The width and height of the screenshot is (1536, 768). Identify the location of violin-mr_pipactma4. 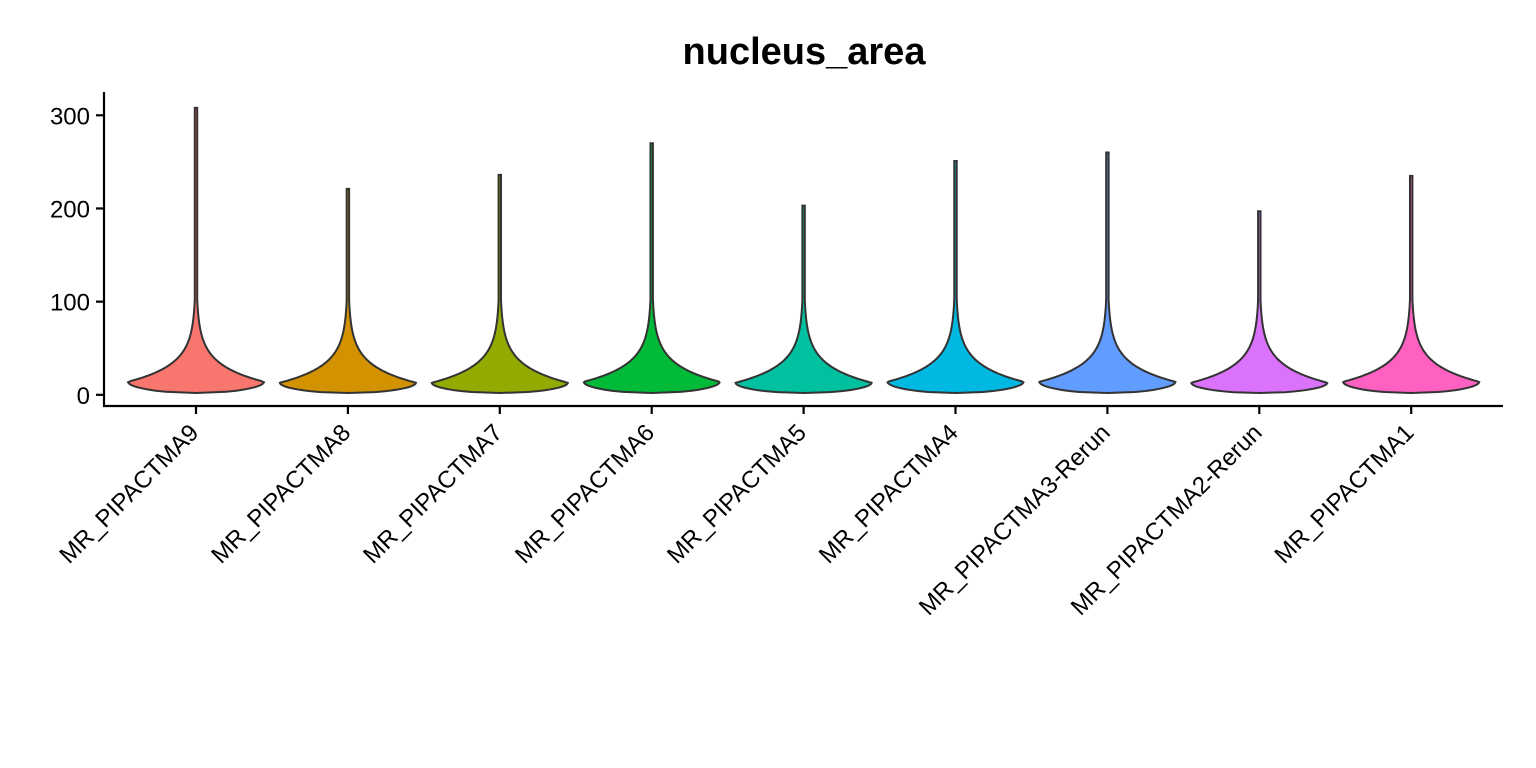
(955, 276).